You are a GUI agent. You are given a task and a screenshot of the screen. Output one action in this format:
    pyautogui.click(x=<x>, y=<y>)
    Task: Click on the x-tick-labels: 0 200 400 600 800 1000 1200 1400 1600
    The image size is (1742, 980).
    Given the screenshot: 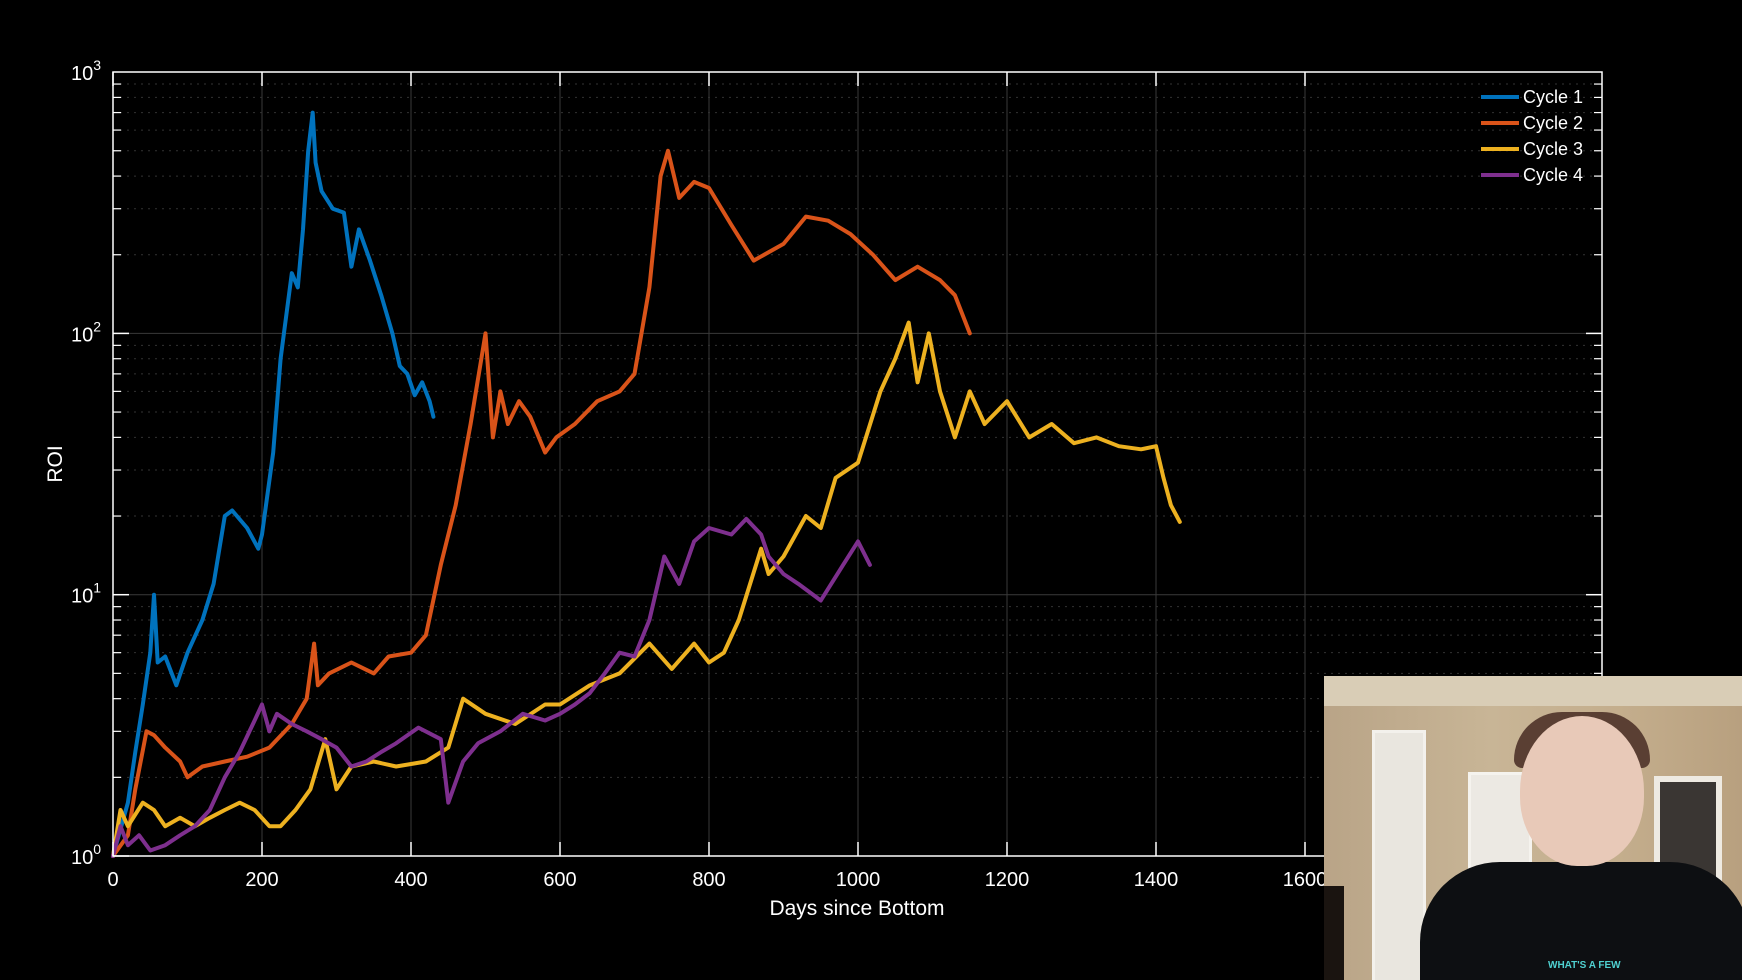 What is the action you would take?
    pyautogui.click(x=717, y=880)
    